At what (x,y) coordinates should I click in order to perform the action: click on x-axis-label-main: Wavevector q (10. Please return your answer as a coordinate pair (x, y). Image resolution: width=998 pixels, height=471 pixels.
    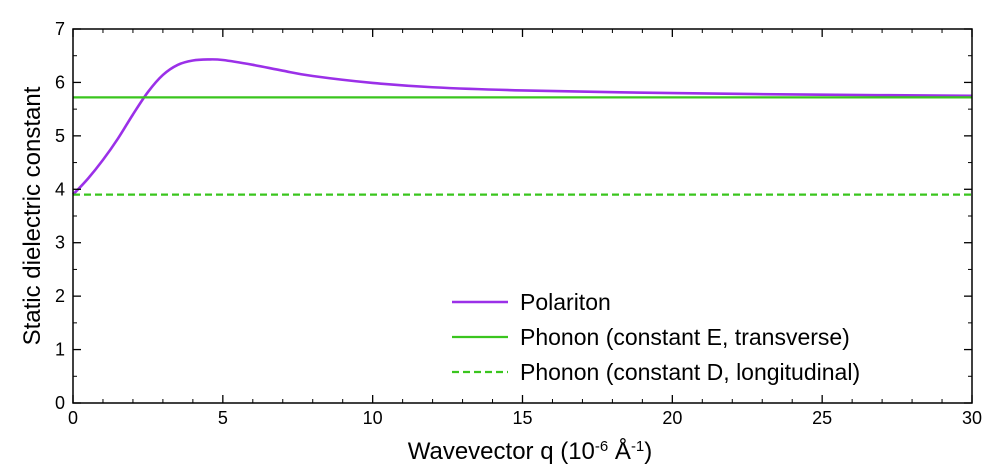
    Looking at the image, I should click on (501, 451).